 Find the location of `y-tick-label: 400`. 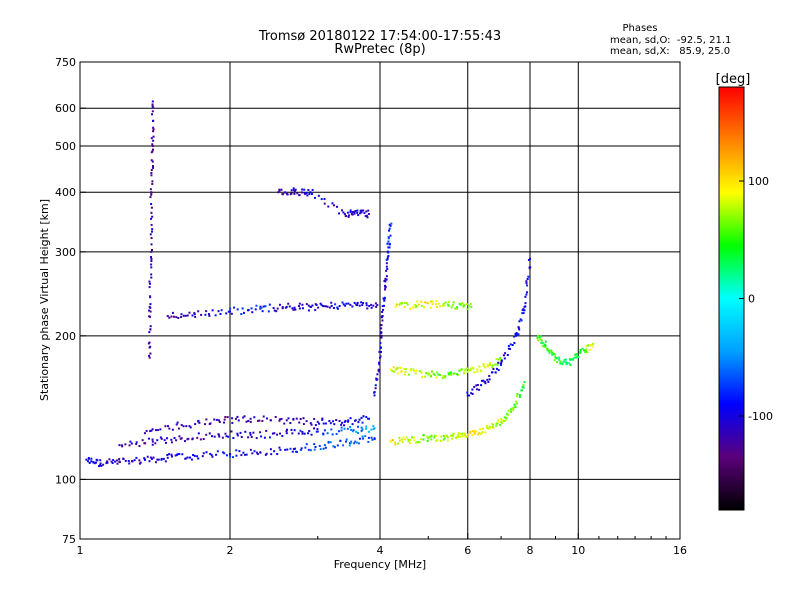

y-tick-label: 400 is located at coordinates (65, 192).